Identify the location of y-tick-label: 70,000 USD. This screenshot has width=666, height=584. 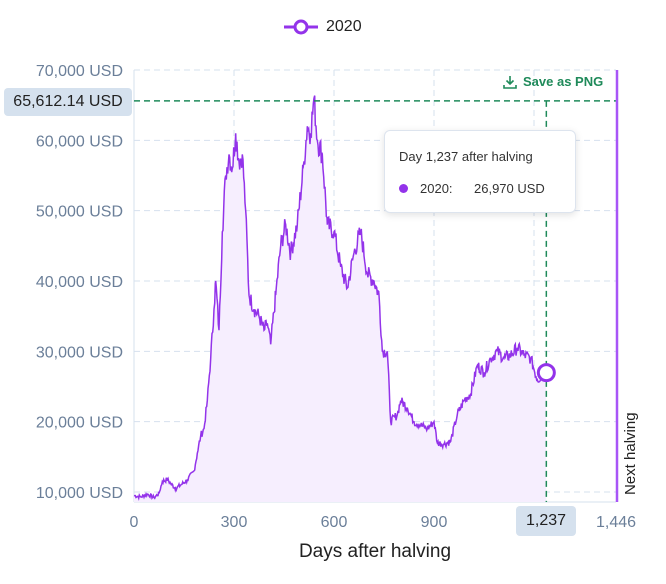
(79, 71).